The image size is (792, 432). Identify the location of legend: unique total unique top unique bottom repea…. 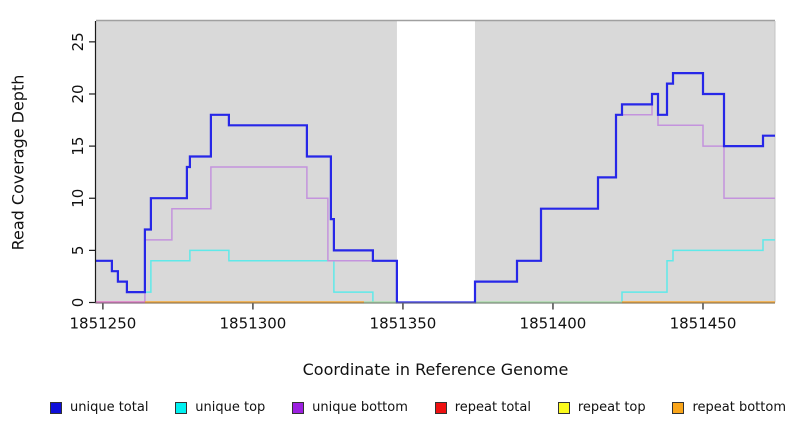
(418, 407).